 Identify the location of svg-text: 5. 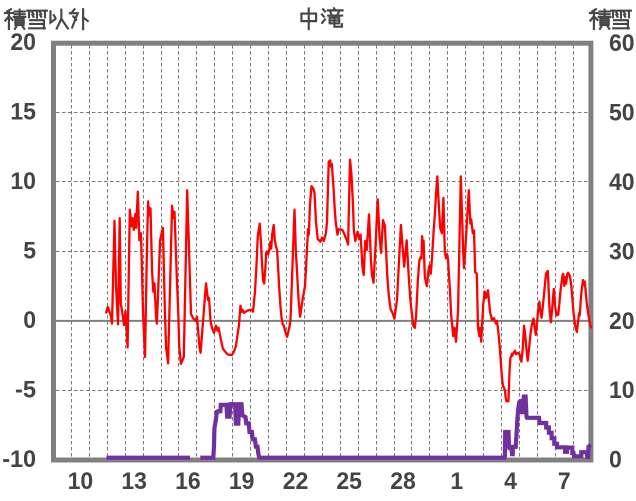
(29, 251).